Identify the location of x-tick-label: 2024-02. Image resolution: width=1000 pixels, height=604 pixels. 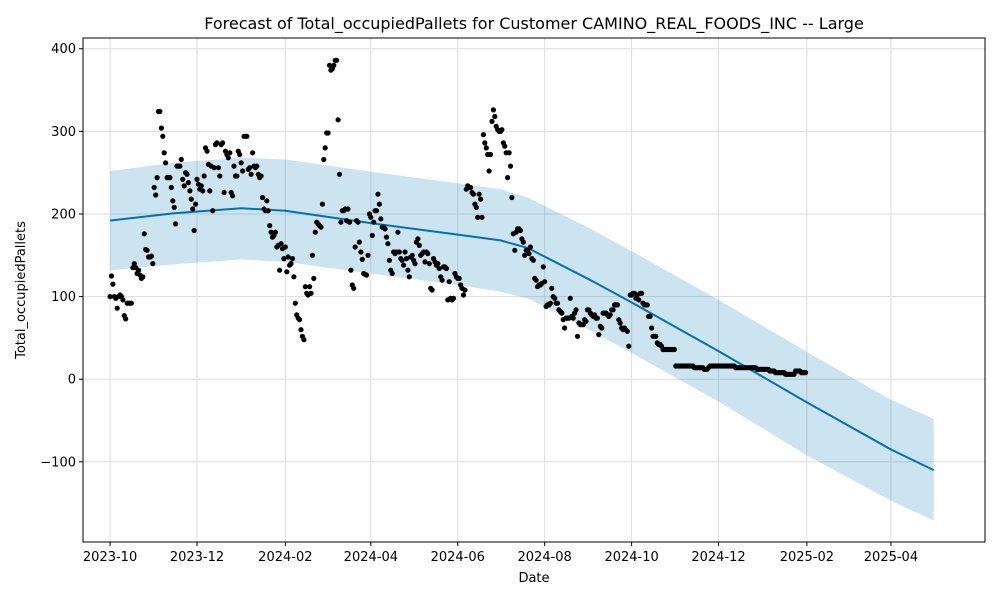
(285, 557).